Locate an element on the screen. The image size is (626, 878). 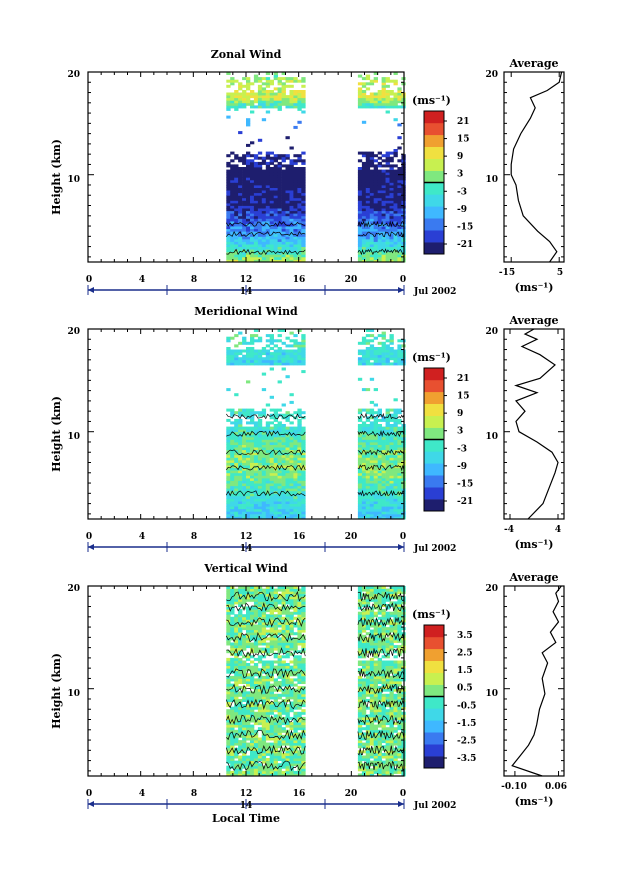
average-y-tick-label: 10 is located at coordinates (491, 180).